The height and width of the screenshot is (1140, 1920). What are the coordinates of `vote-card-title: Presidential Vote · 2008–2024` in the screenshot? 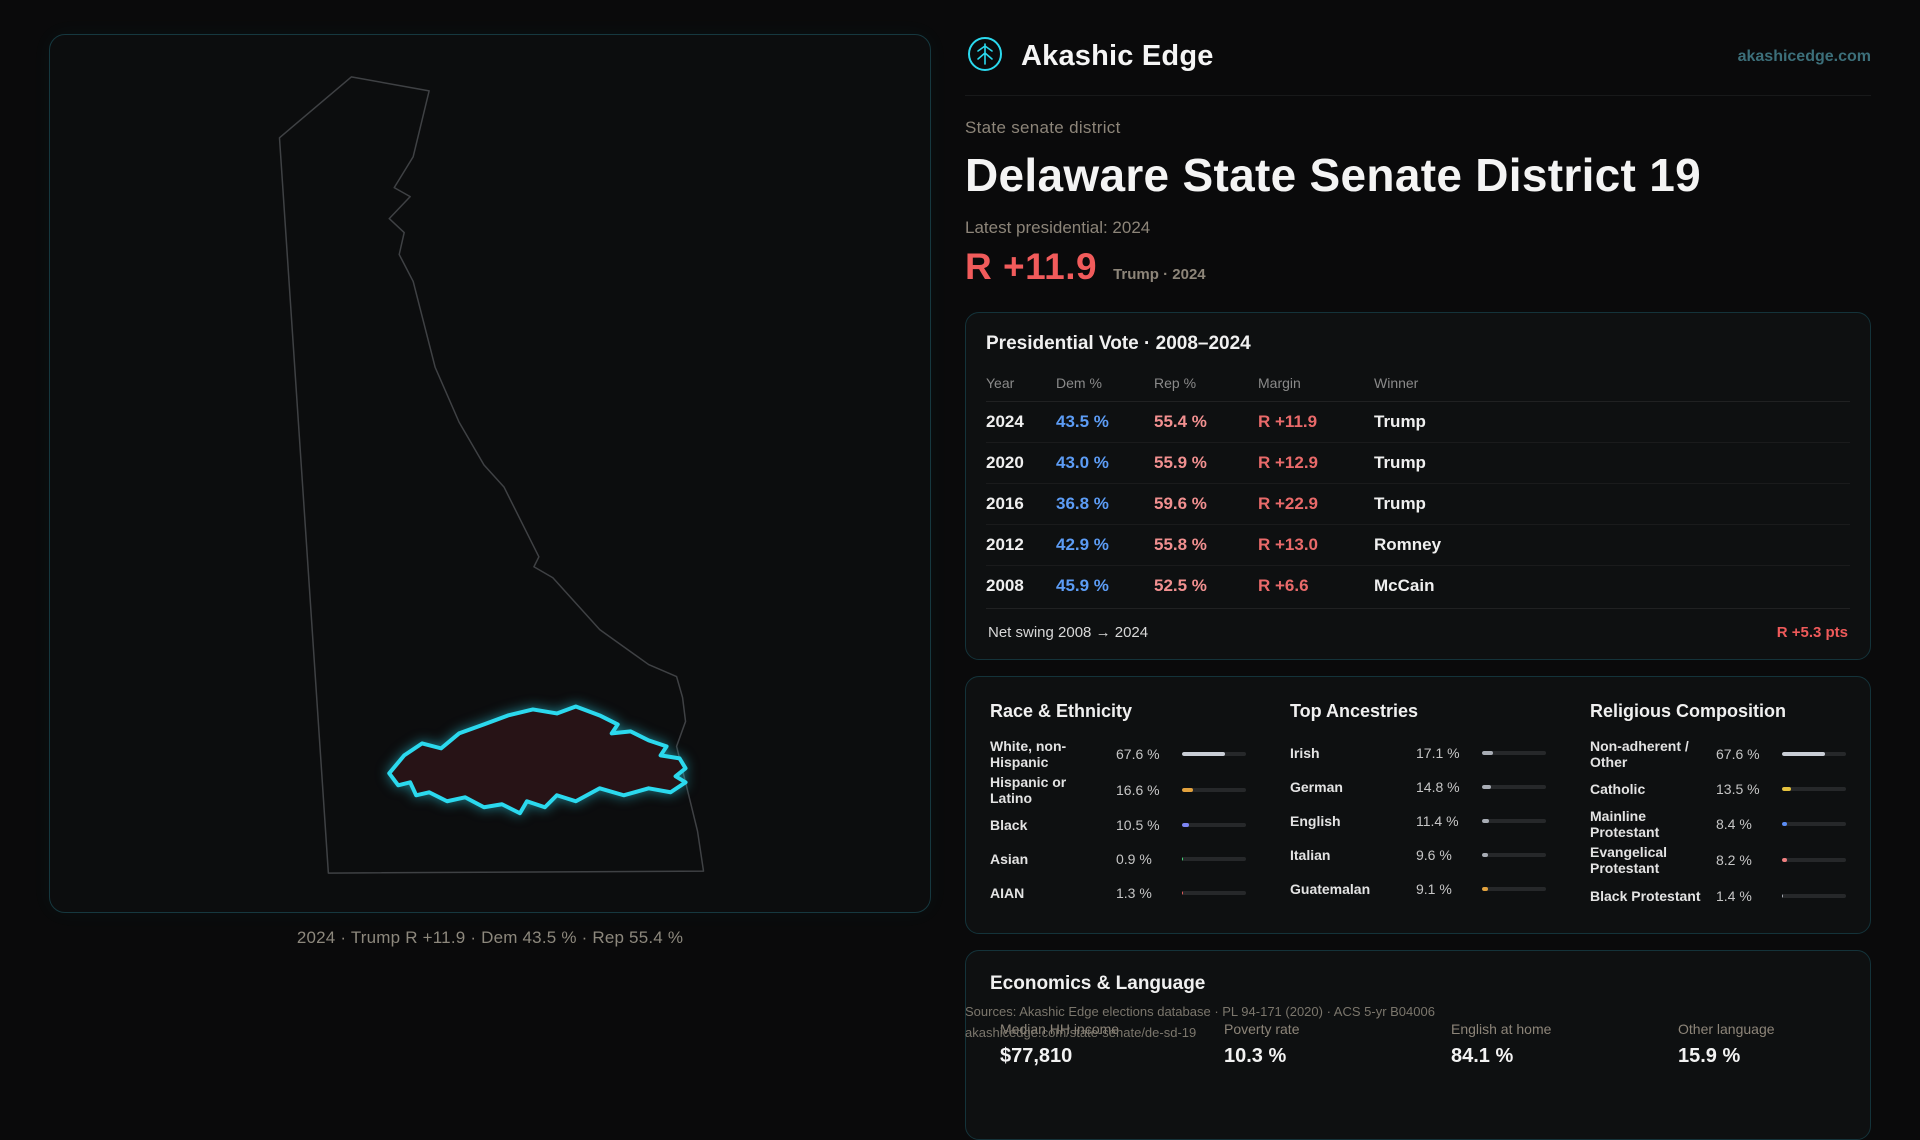 It's located at (1118, 343).